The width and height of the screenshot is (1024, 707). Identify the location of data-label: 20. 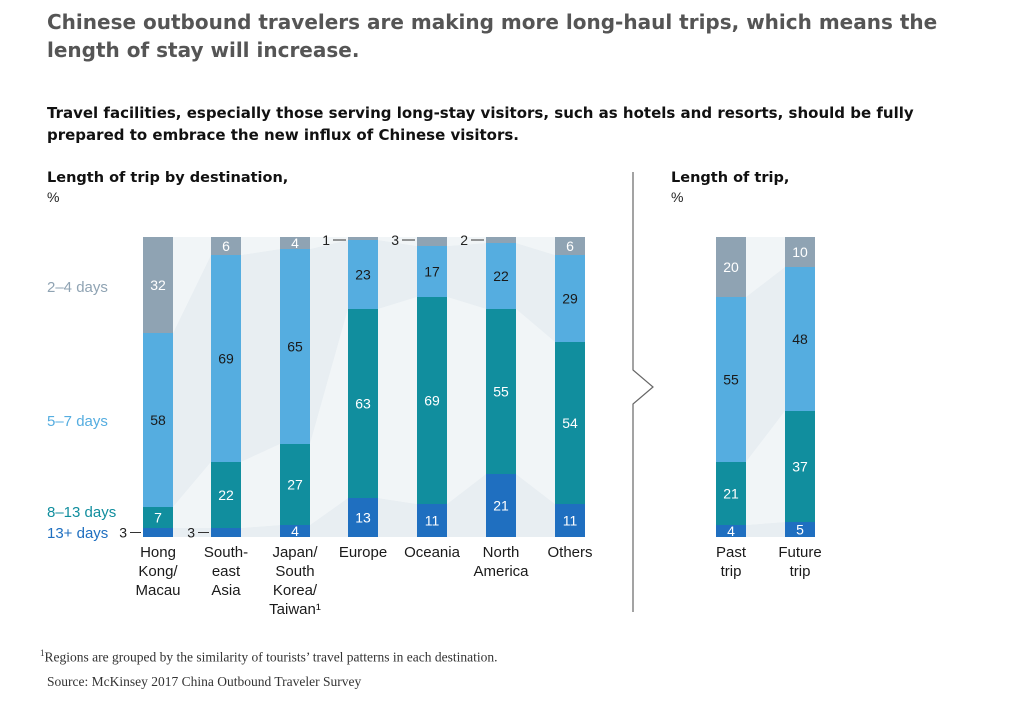
(731, 267).